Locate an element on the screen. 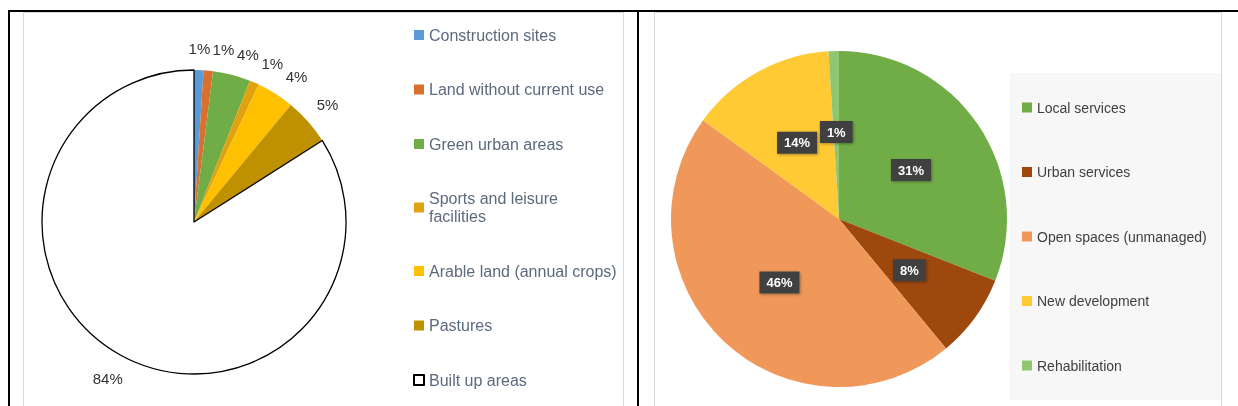 The width and height of the screenshot is (1238, 406). legend-label: Local services is located at coordinates (1081, 107).